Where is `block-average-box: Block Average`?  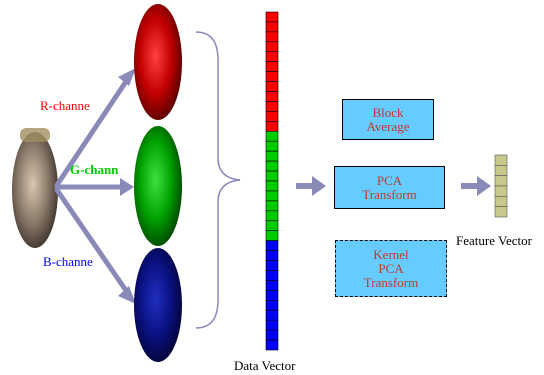 block-average-box: Block Average is located at coordinates (388, 119).